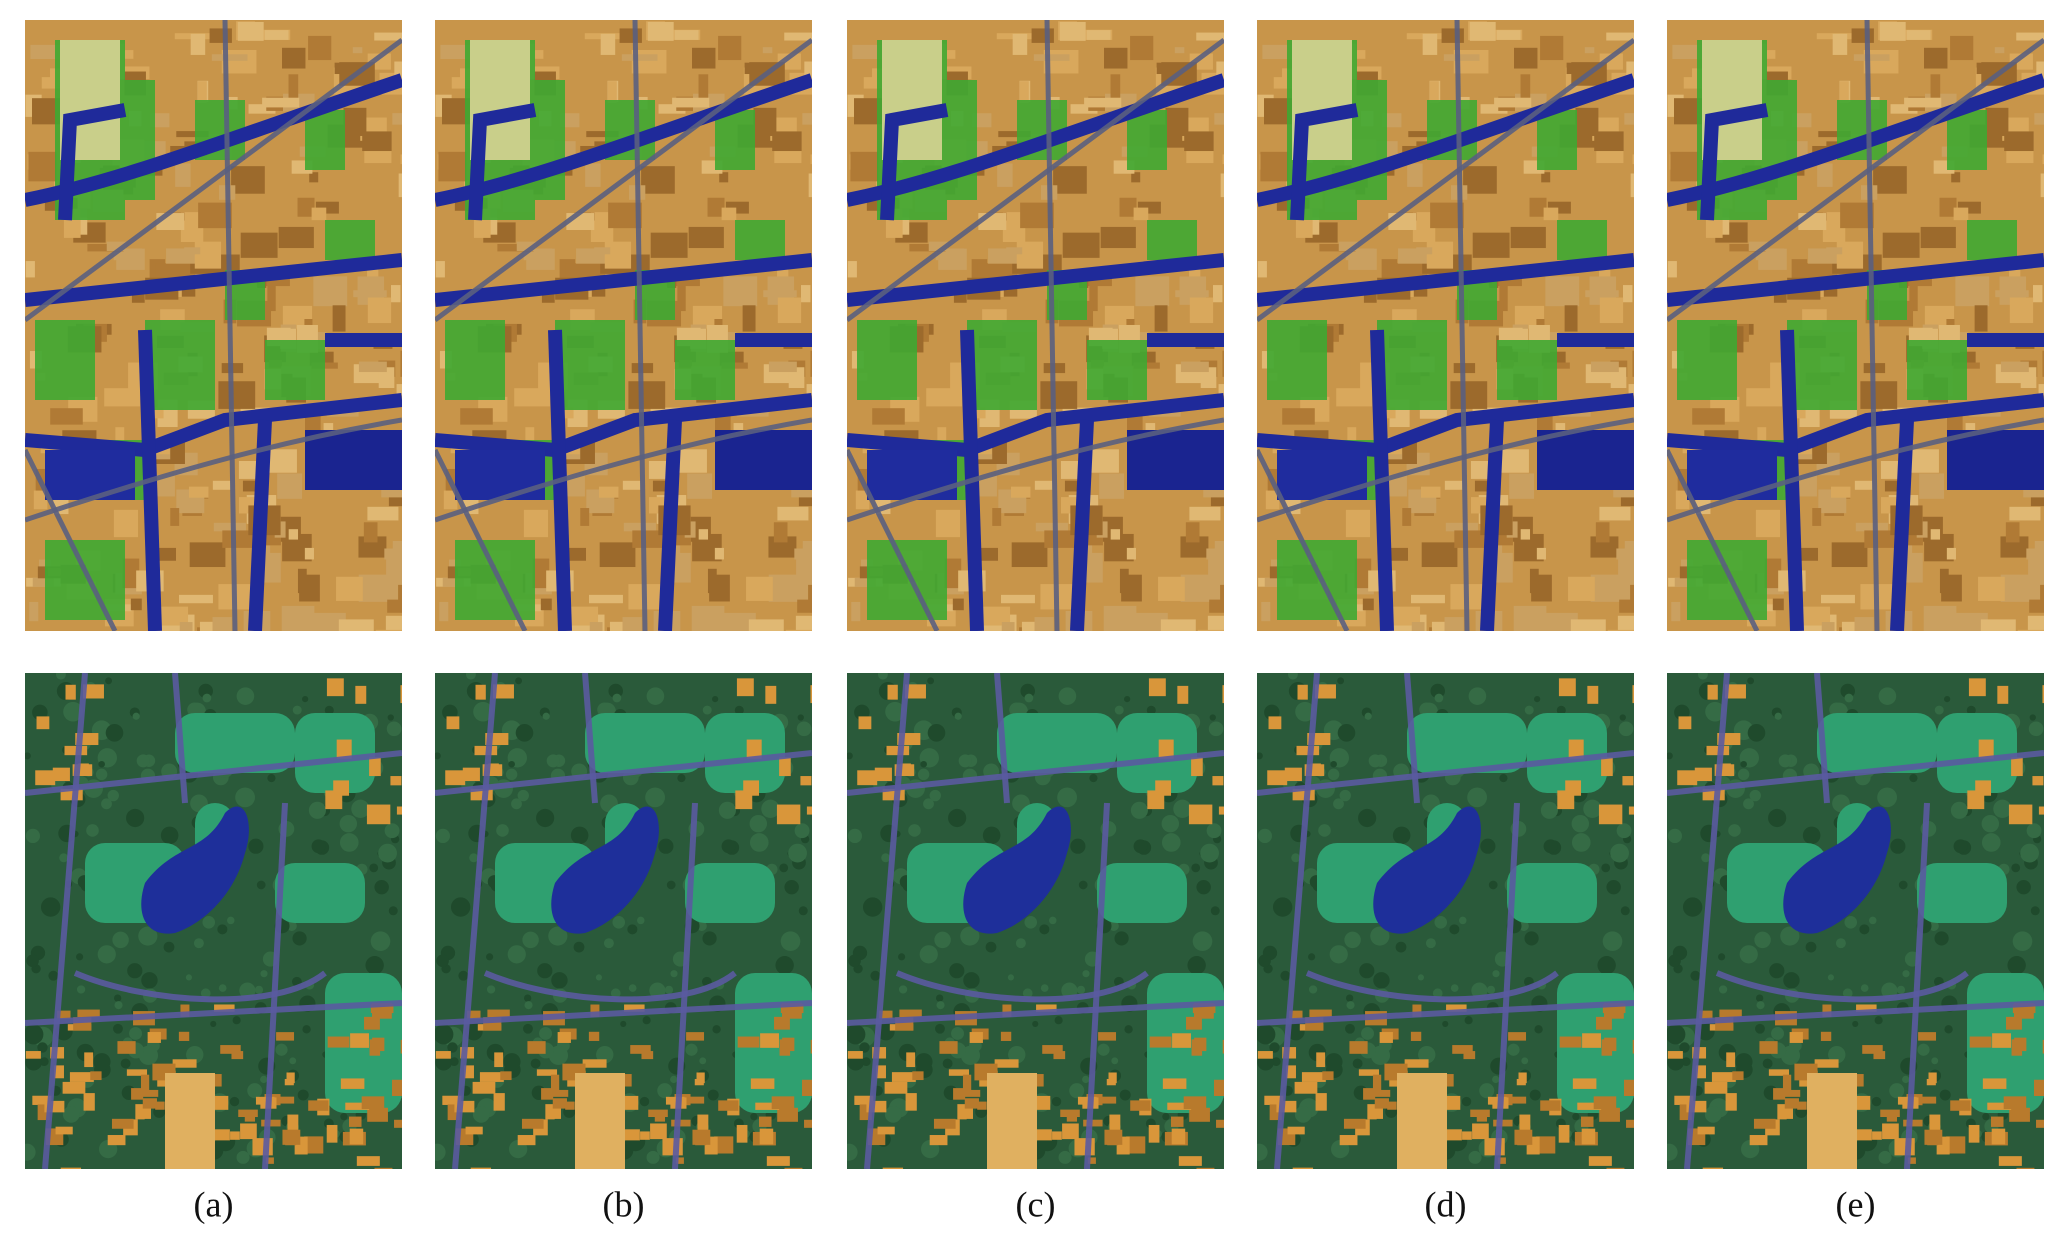  What do you see at coordinates (624, 1204) in the screenshot?
I see `panel-label: (b)` at bounding box center [624, 1204].